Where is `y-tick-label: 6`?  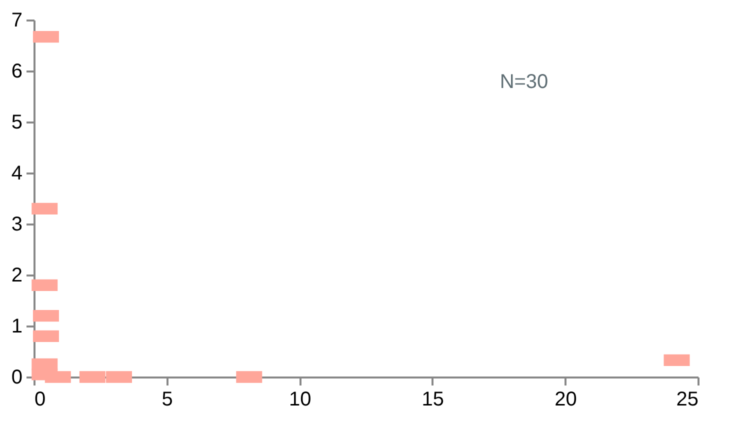 y-tick-label: 6 is located at coordinates (16, 71).